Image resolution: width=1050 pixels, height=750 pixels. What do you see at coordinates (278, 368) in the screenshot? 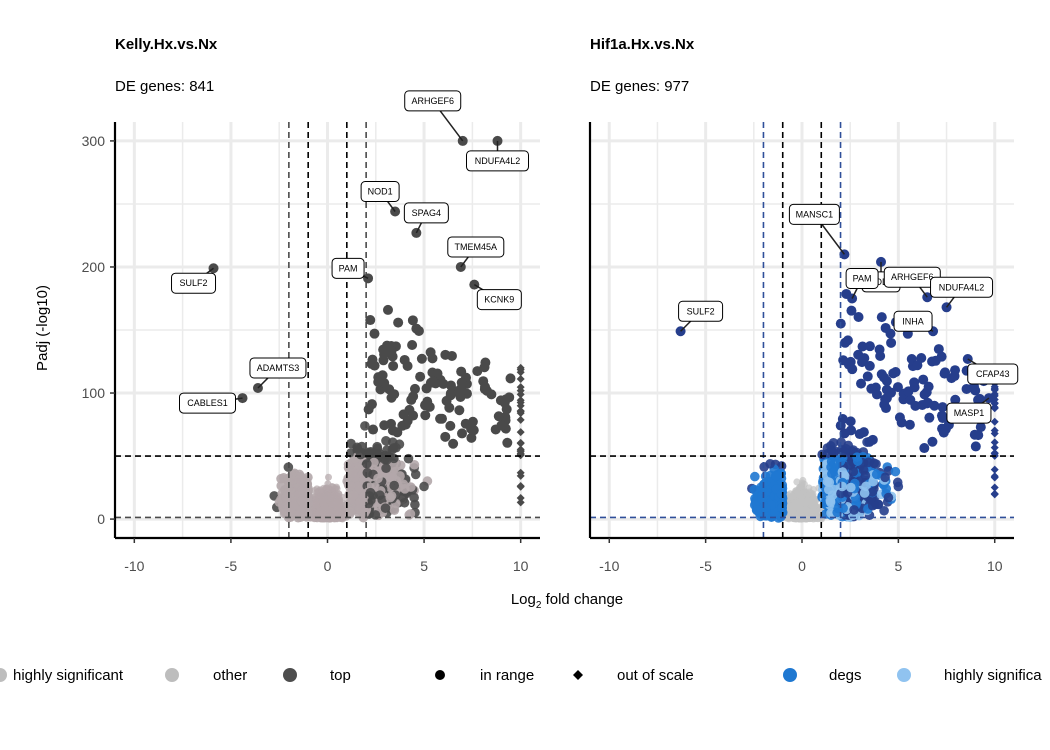
I see `gene-label: ADAMTS3` at bounding box center [278, 368].